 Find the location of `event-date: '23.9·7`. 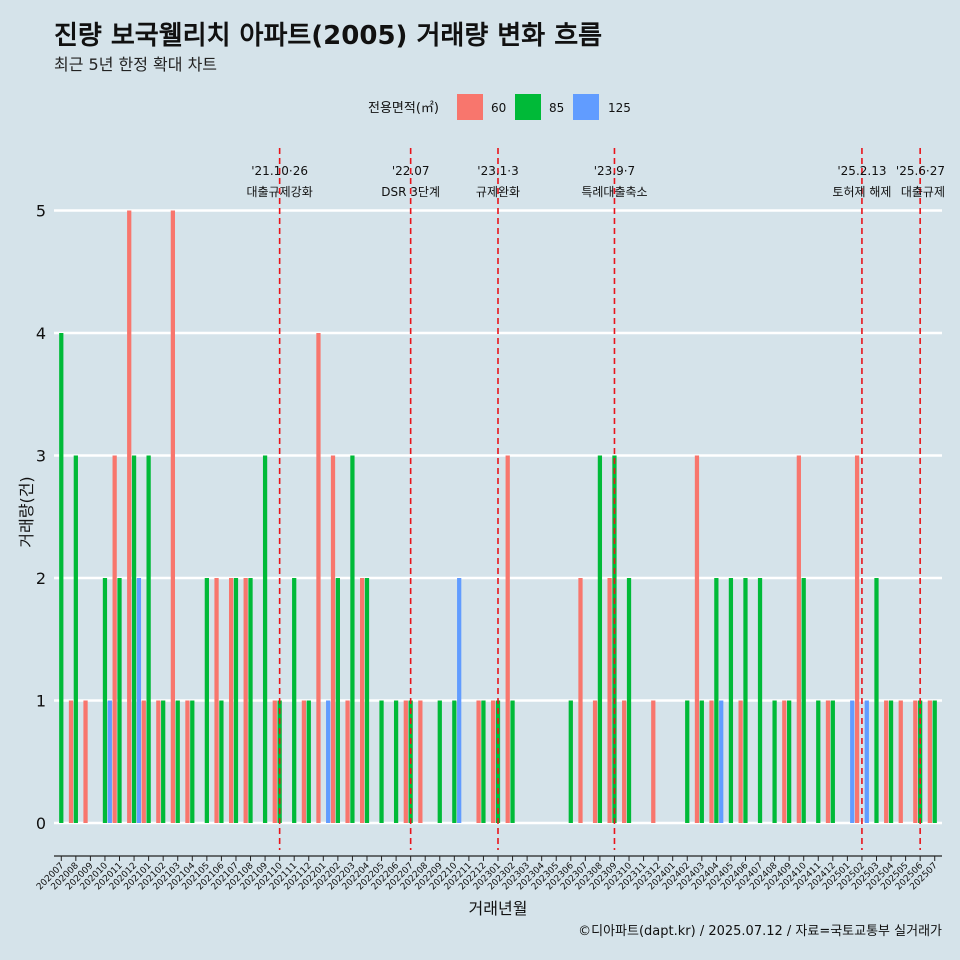

event-date: '23.9·7 is located at coordinates (614, 171).